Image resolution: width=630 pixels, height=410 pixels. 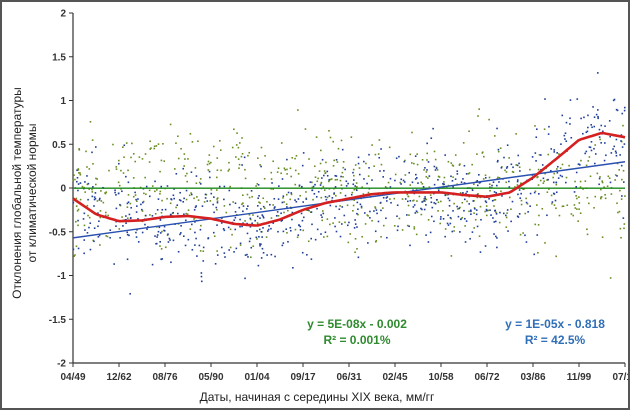 I want to click on x-axis-label: Даты, начиная с середины XIX века, мм/гг, so click(x=317, y=397).